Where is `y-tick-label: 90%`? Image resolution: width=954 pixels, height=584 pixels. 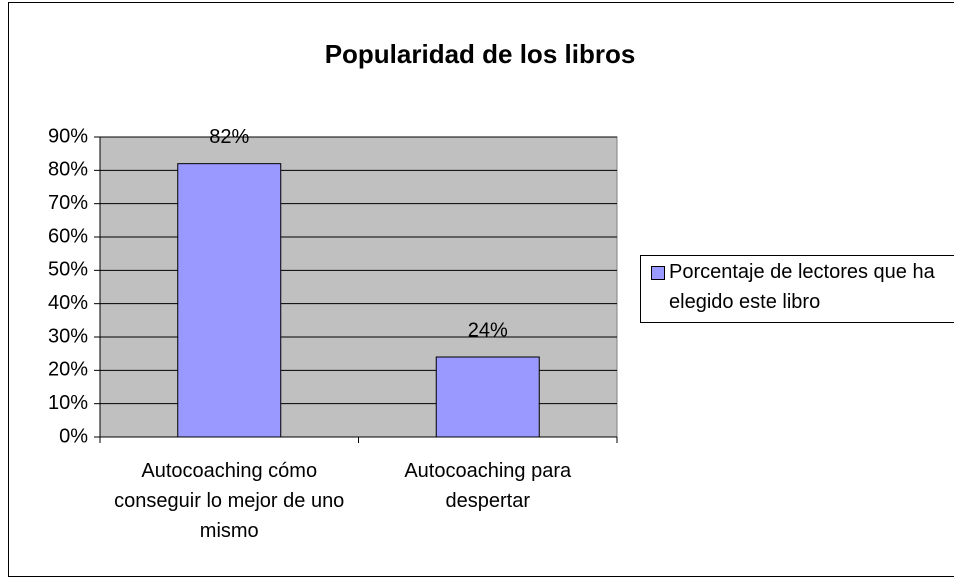 y-tick-label: 90% is located at coordinates (68, 136).